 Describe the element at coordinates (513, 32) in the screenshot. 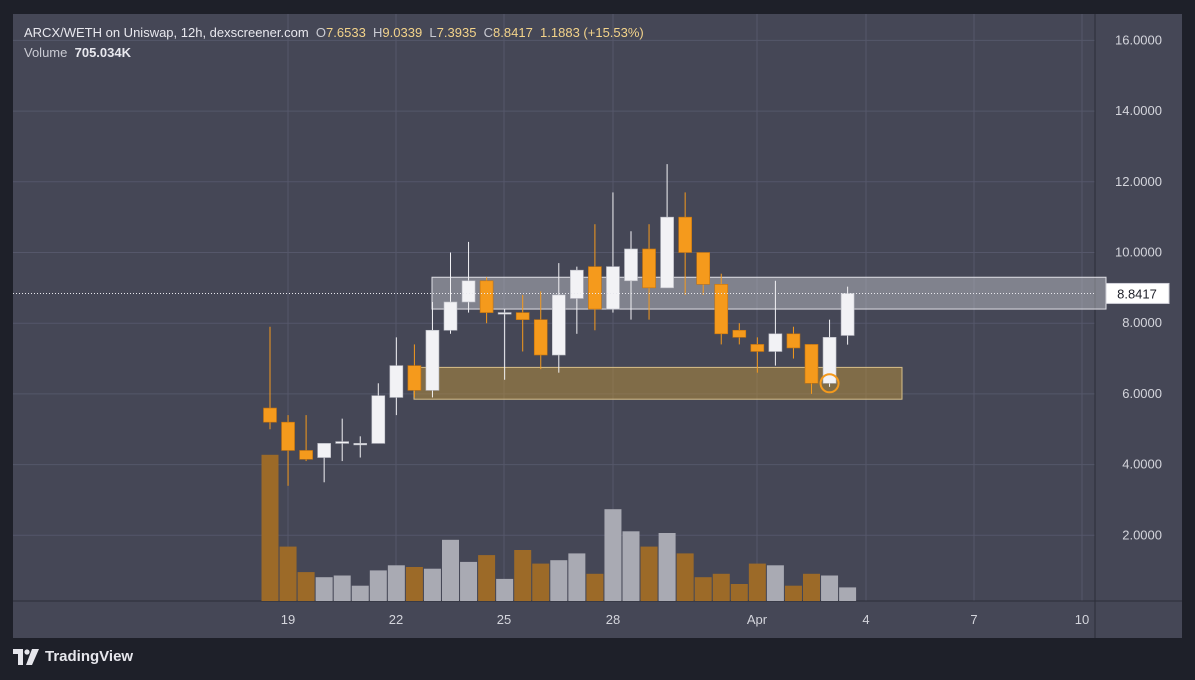

I see `close-value: 8.8417` at that location.